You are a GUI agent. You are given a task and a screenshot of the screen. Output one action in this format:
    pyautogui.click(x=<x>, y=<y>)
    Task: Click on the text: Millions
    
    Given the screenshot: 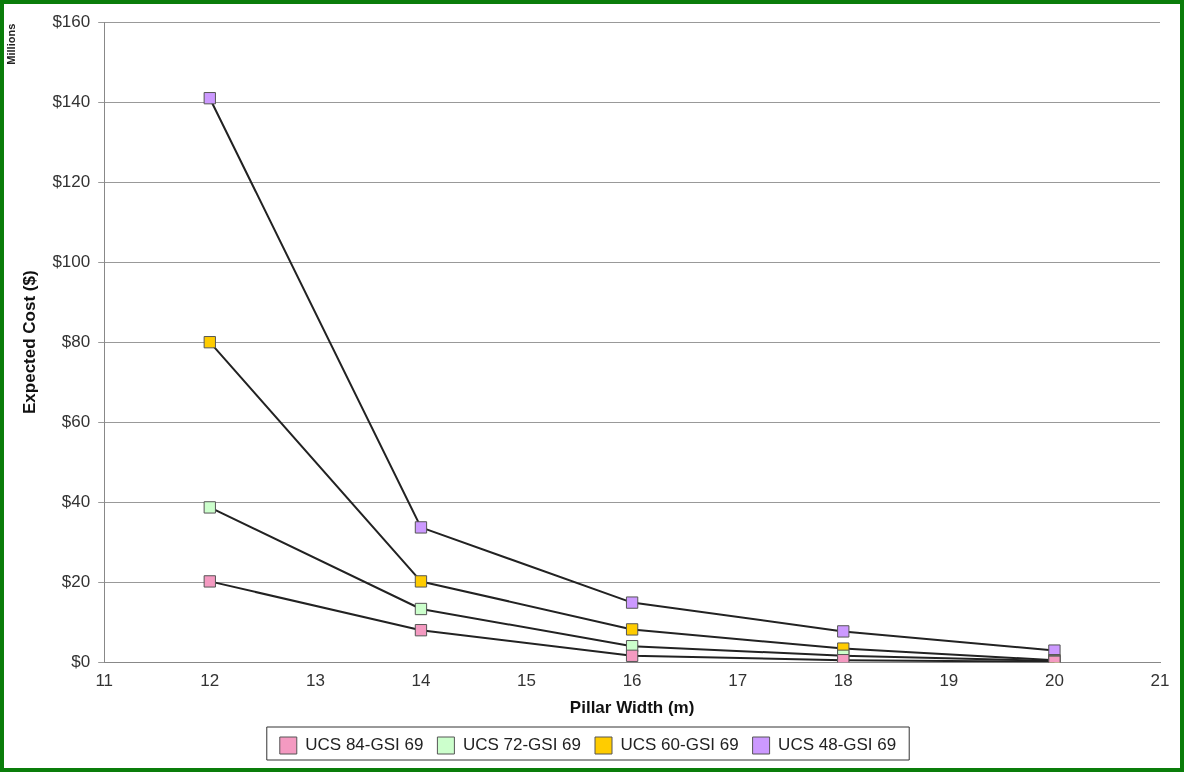 What is the action you would take?
    pyautogui.click(x=11, y=44)
    